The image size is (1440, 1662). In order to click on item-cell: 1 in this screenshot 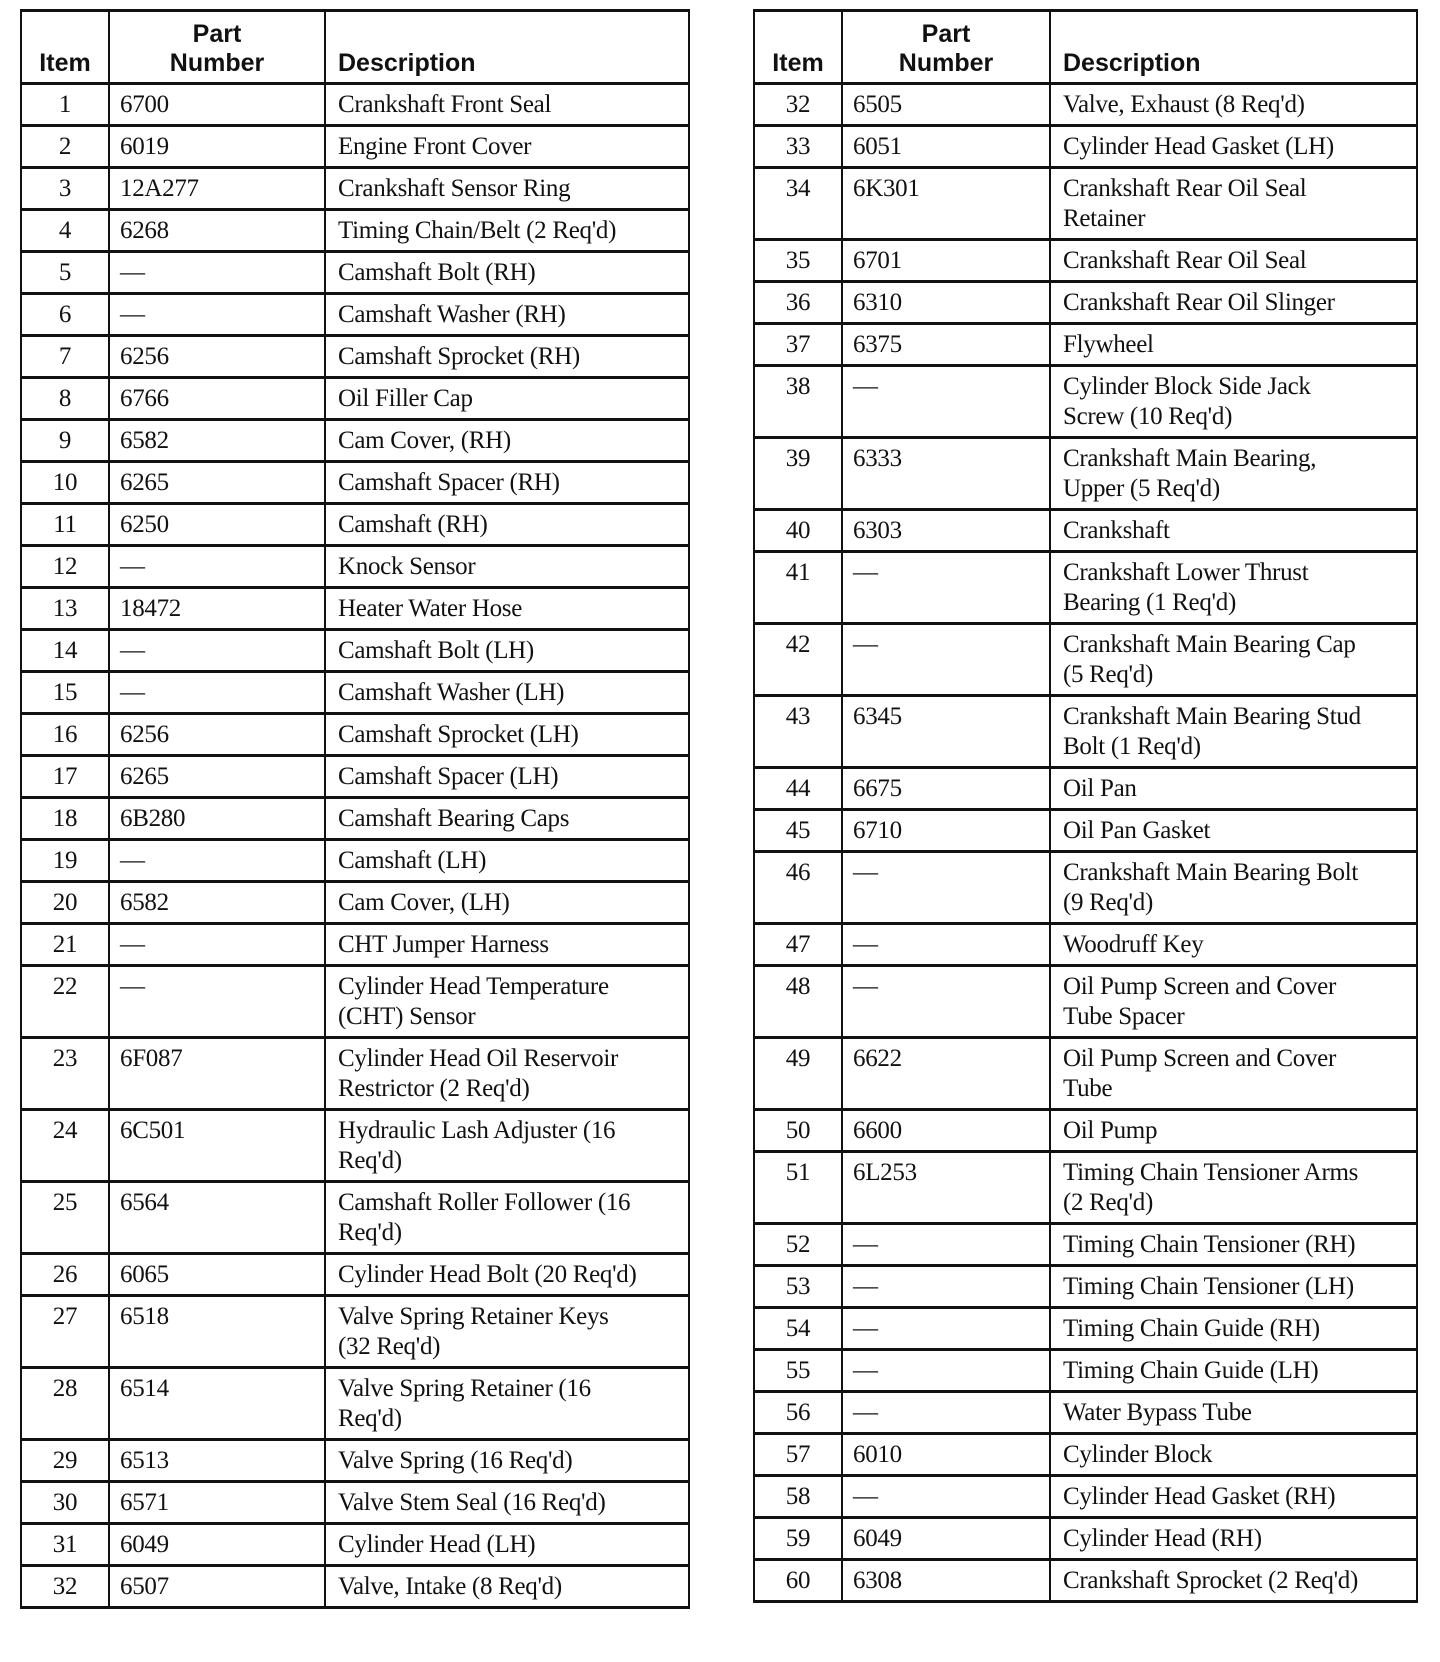, I will do `click(65, 104)`.